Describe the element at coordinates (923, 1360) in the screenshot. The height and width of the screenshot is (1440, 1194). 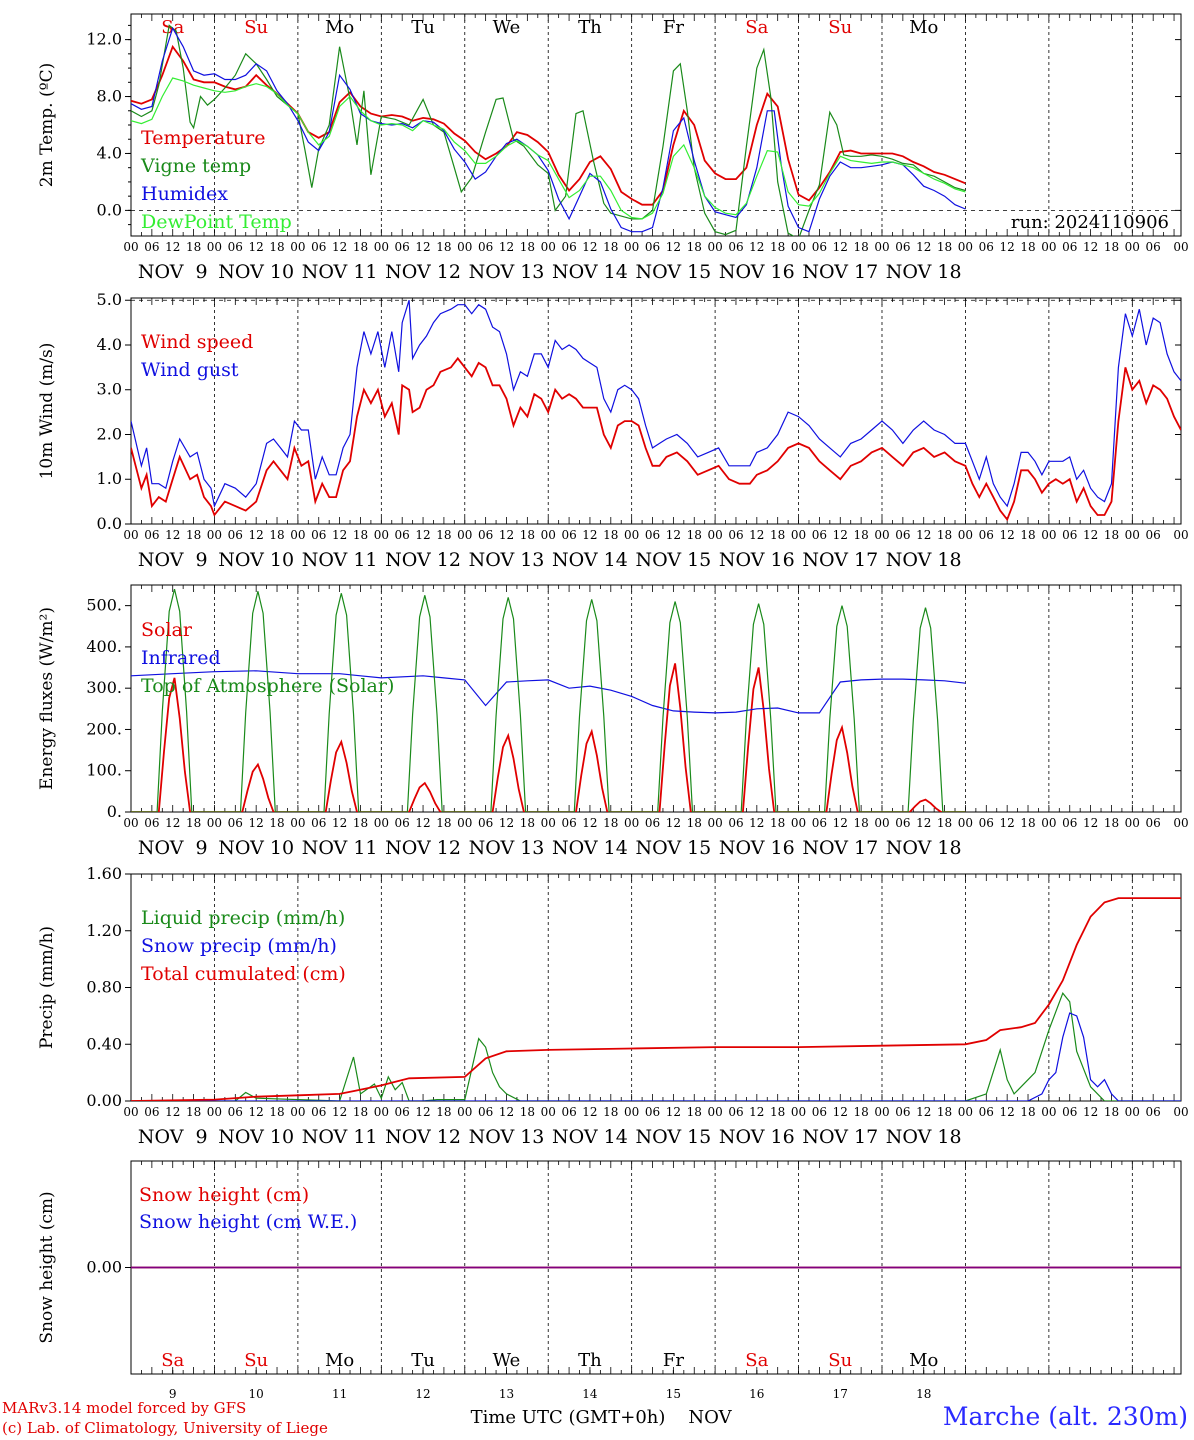
I see `weekday-label: Mo` at that location.